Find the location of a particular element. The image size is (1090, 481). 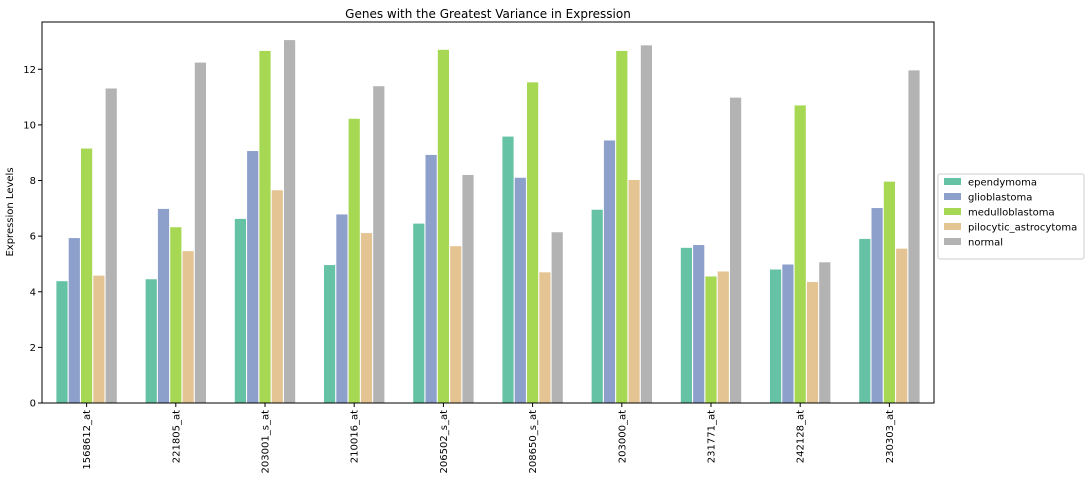

legend-label-ependymoma: ependymoma is located at coordinates (1002, 183).